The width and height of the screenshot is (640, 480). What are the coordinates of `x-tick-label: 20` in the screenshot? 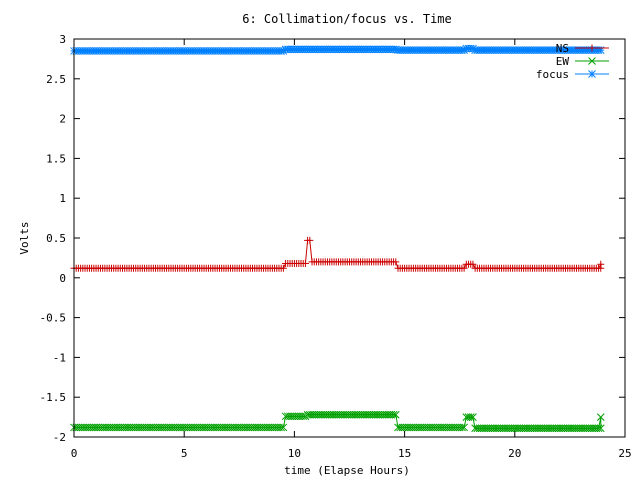 It's located at (514, 453).